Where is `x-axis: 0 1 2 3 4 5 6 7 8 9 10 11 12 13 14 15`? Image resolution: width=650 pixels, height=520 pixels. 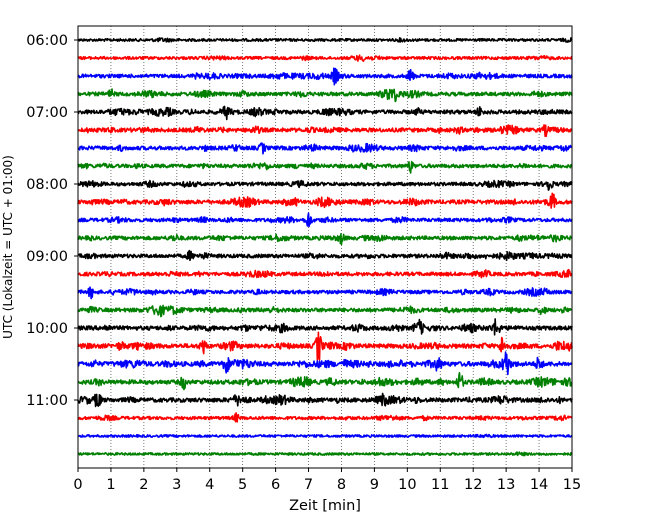 x-axis: 0 1 2 3 4 5 6 7 8 9 10 11 12 13 14 15 is located at coordinates (327, 480).